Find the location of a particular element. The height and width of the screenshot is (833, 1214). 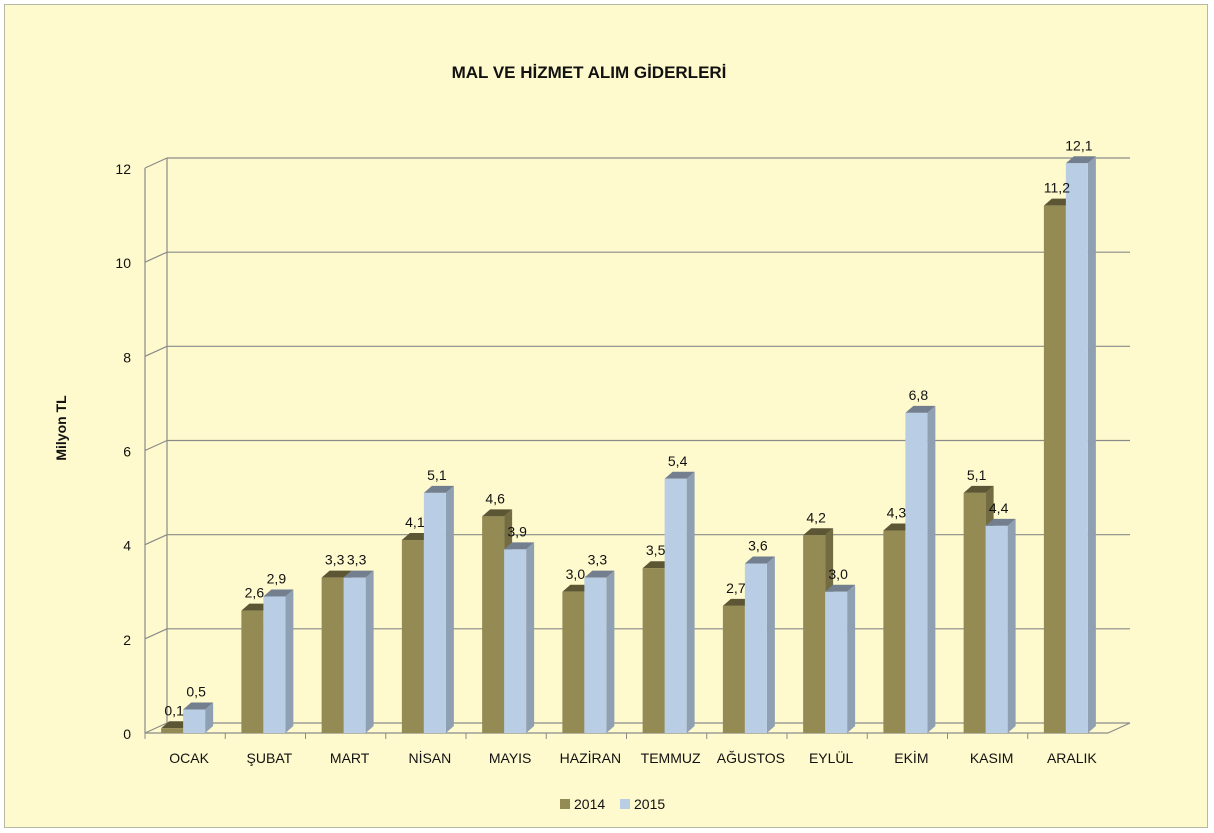

legend: 2014 2015 is located at coordinates (612, 804).